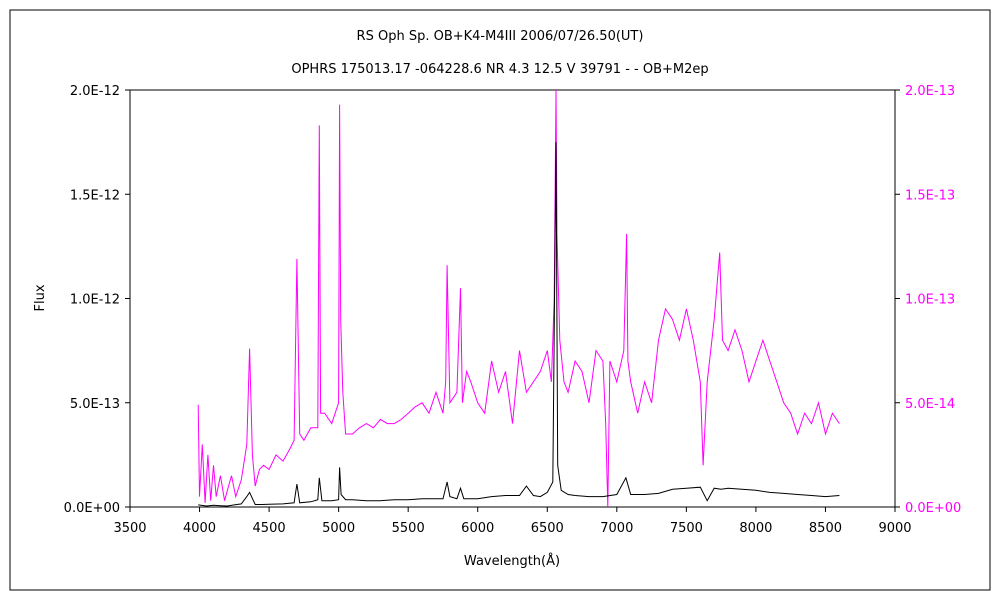 This screenshot has height=604, width=1000. What do you see at coordinates (500, 36) in the screenshot?
I see `chart-title: RS Oph Sp. OB+K4-M4III 2006/07/26.50(UT)` at bounding box center [500, 36].